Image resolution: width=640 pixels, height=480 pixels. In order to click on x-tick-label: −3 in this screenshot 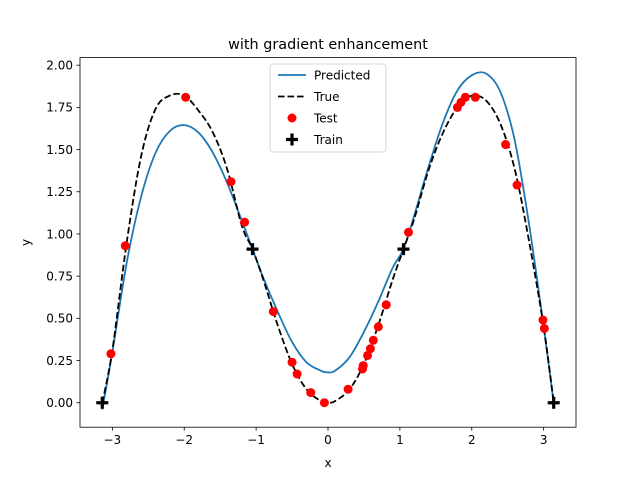, I will do `click(112, 440)`.